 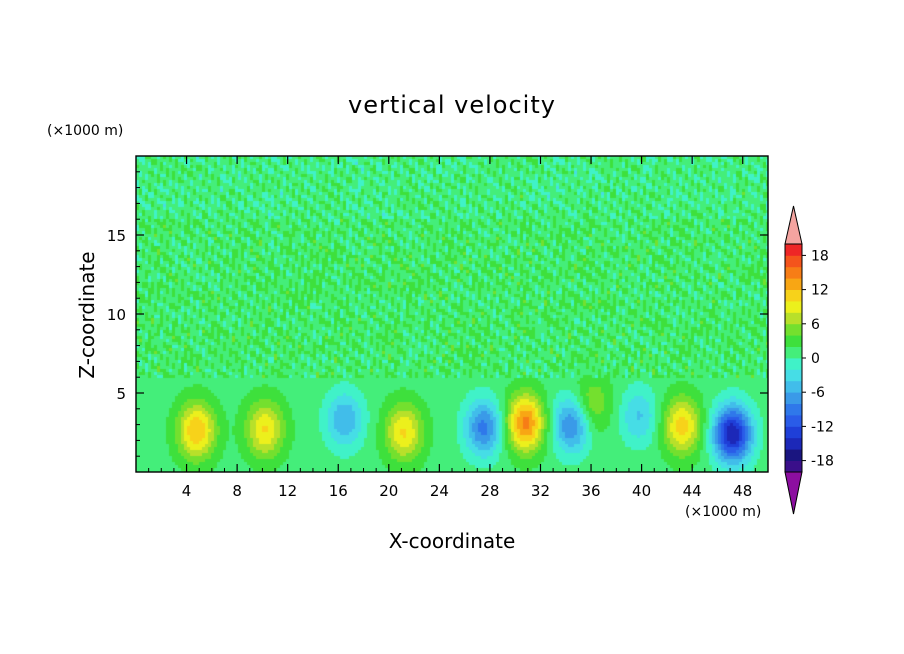 What do you see at coordinates (388, 491) in the screenshot?
I see `x-tick-label: 20` at bounding box center [388, 491].